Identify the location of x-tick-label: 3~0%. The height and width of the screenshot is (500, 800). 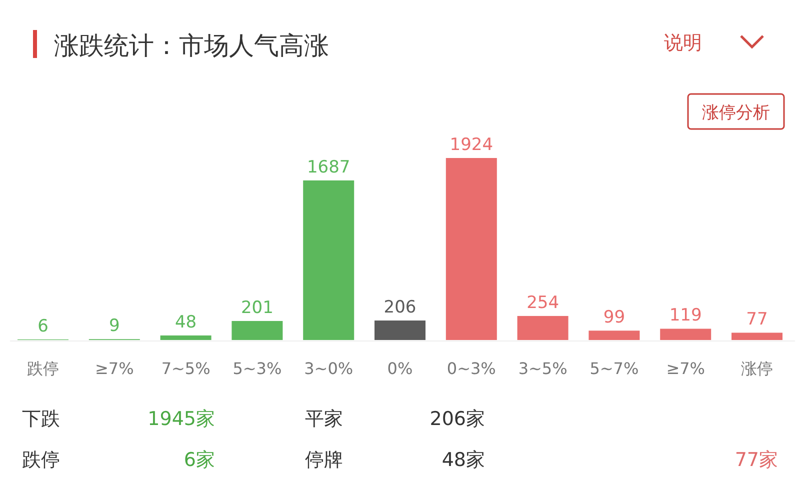
(329, 368).